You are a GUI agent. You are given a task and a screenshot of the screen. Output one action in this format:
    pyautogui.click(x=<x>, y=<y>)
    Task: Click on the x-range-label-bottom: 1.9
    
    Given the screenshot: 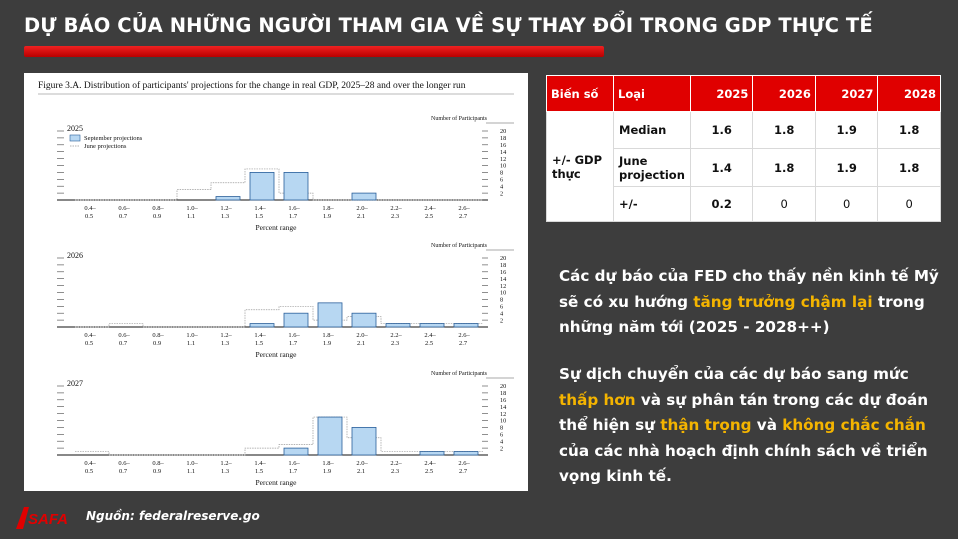 What is the action you would take?
    pyautogui.click(x=327, y=471)
    